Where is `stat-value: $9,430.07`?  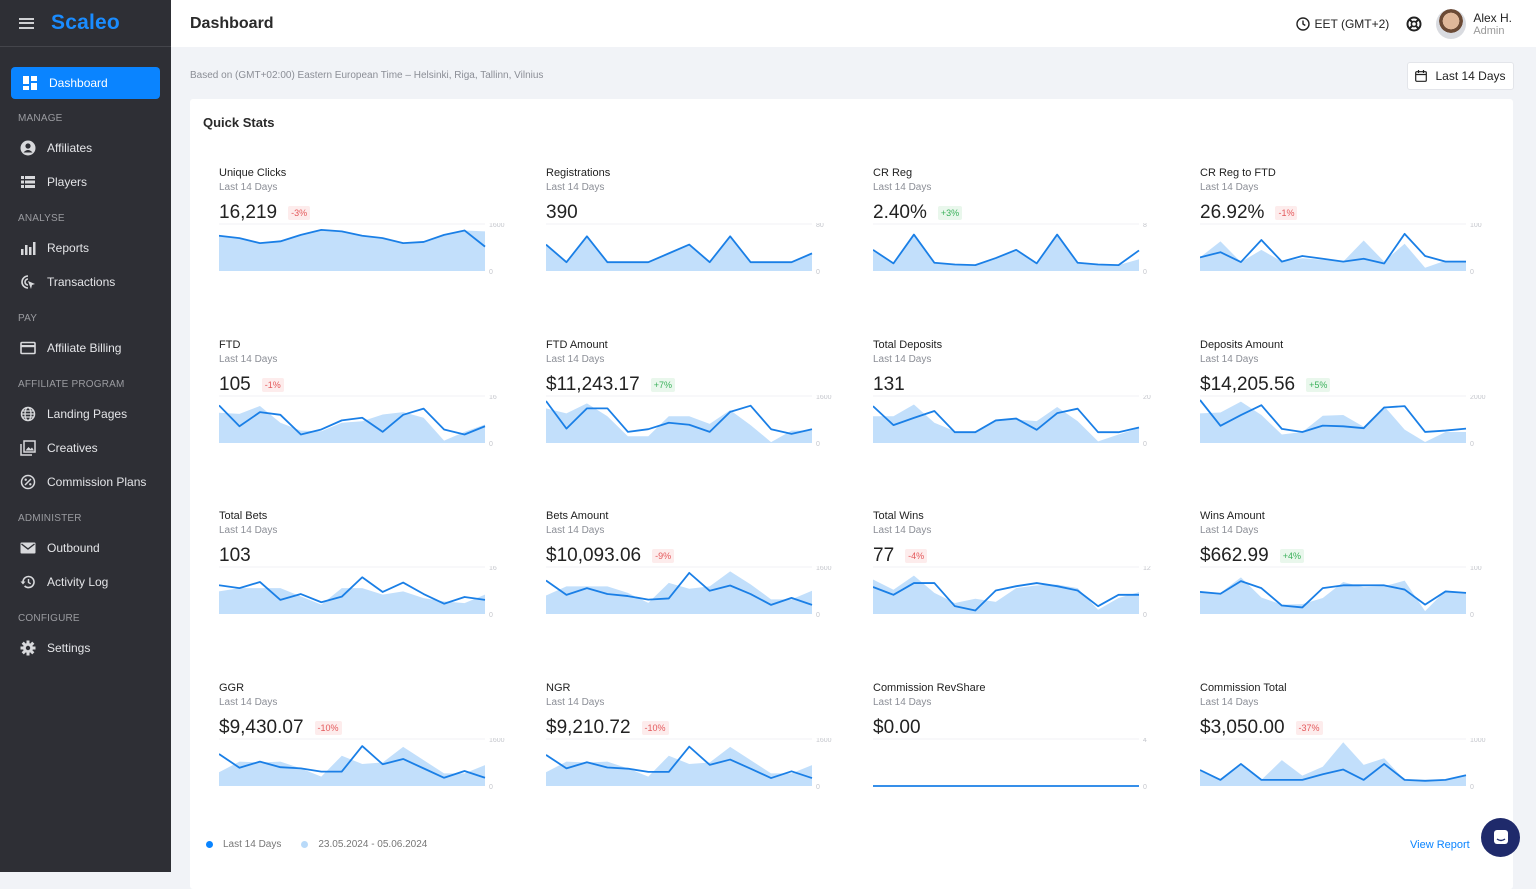 stat-value: $9,430.07 is located at coordinates (261, 727).